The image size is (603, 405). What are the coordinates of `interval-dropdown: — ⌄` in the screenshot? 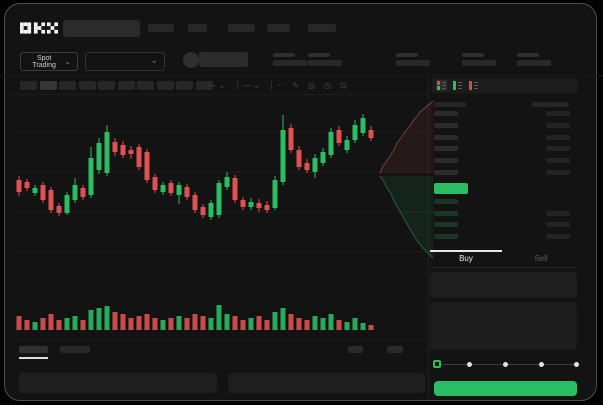 It's located at (216, 85).